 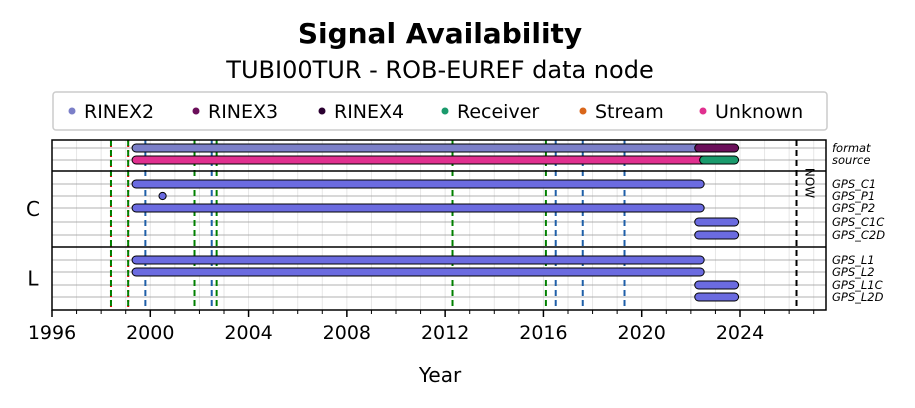 What do you see at coordinates (853, 196) in the screenshot?
I see `row-label: GPS_P1` at bounding box center [853, 196].